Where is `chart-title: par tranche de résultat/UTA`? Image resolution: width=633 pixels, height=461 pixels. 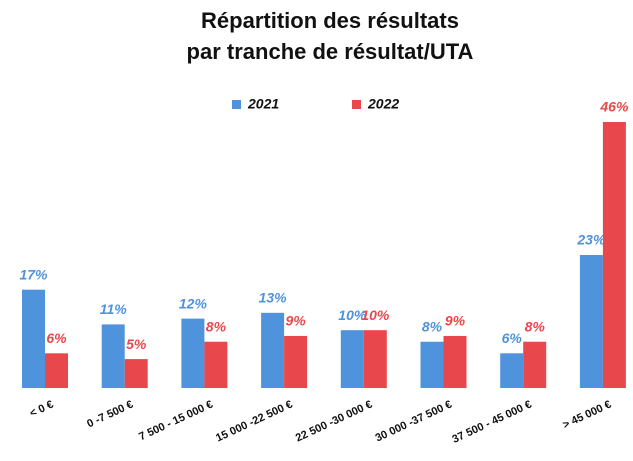 chart-title: par tranche de résultat/UTA is located at coordinates (330, 51).